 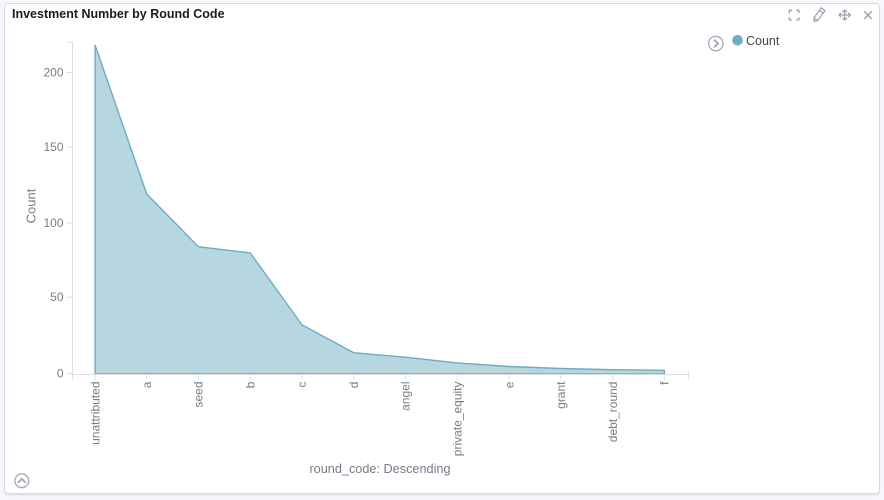 I want to click on svg-text: angel, so click(x=406, y=396).